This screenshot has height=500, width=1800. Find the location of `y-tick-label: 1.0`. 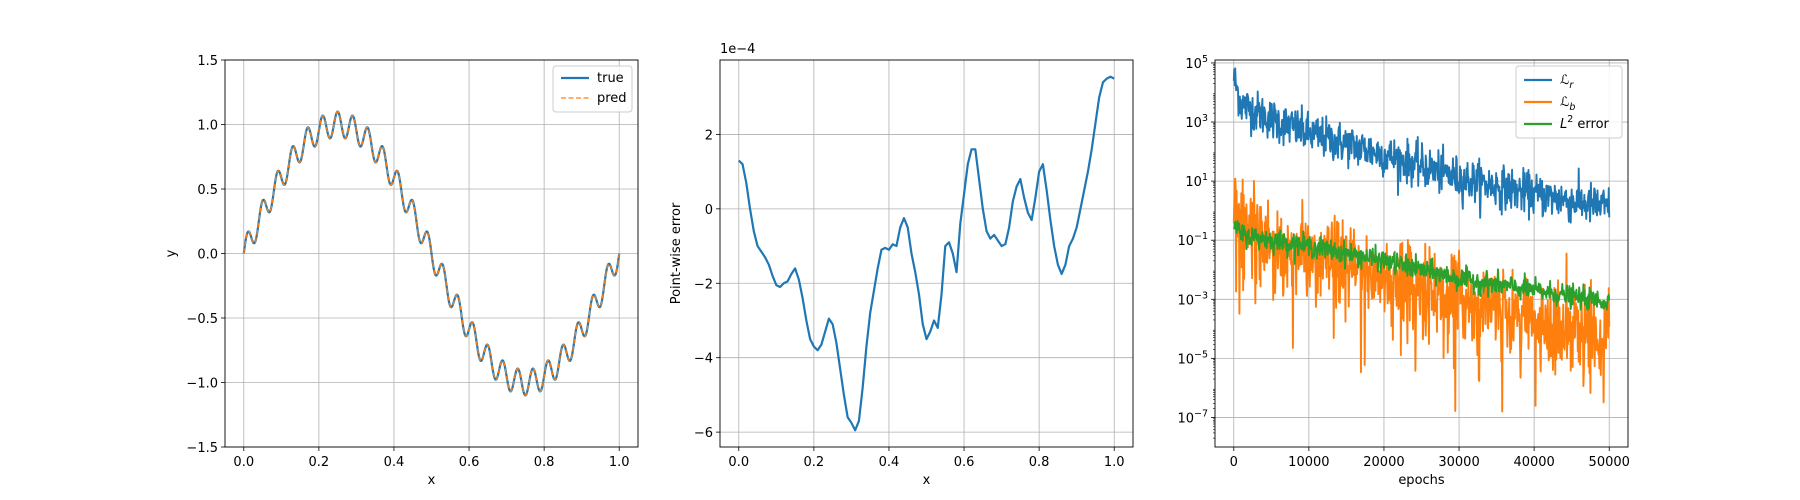

y-tick-label: 1.0 is located at coordinates (207, 126).